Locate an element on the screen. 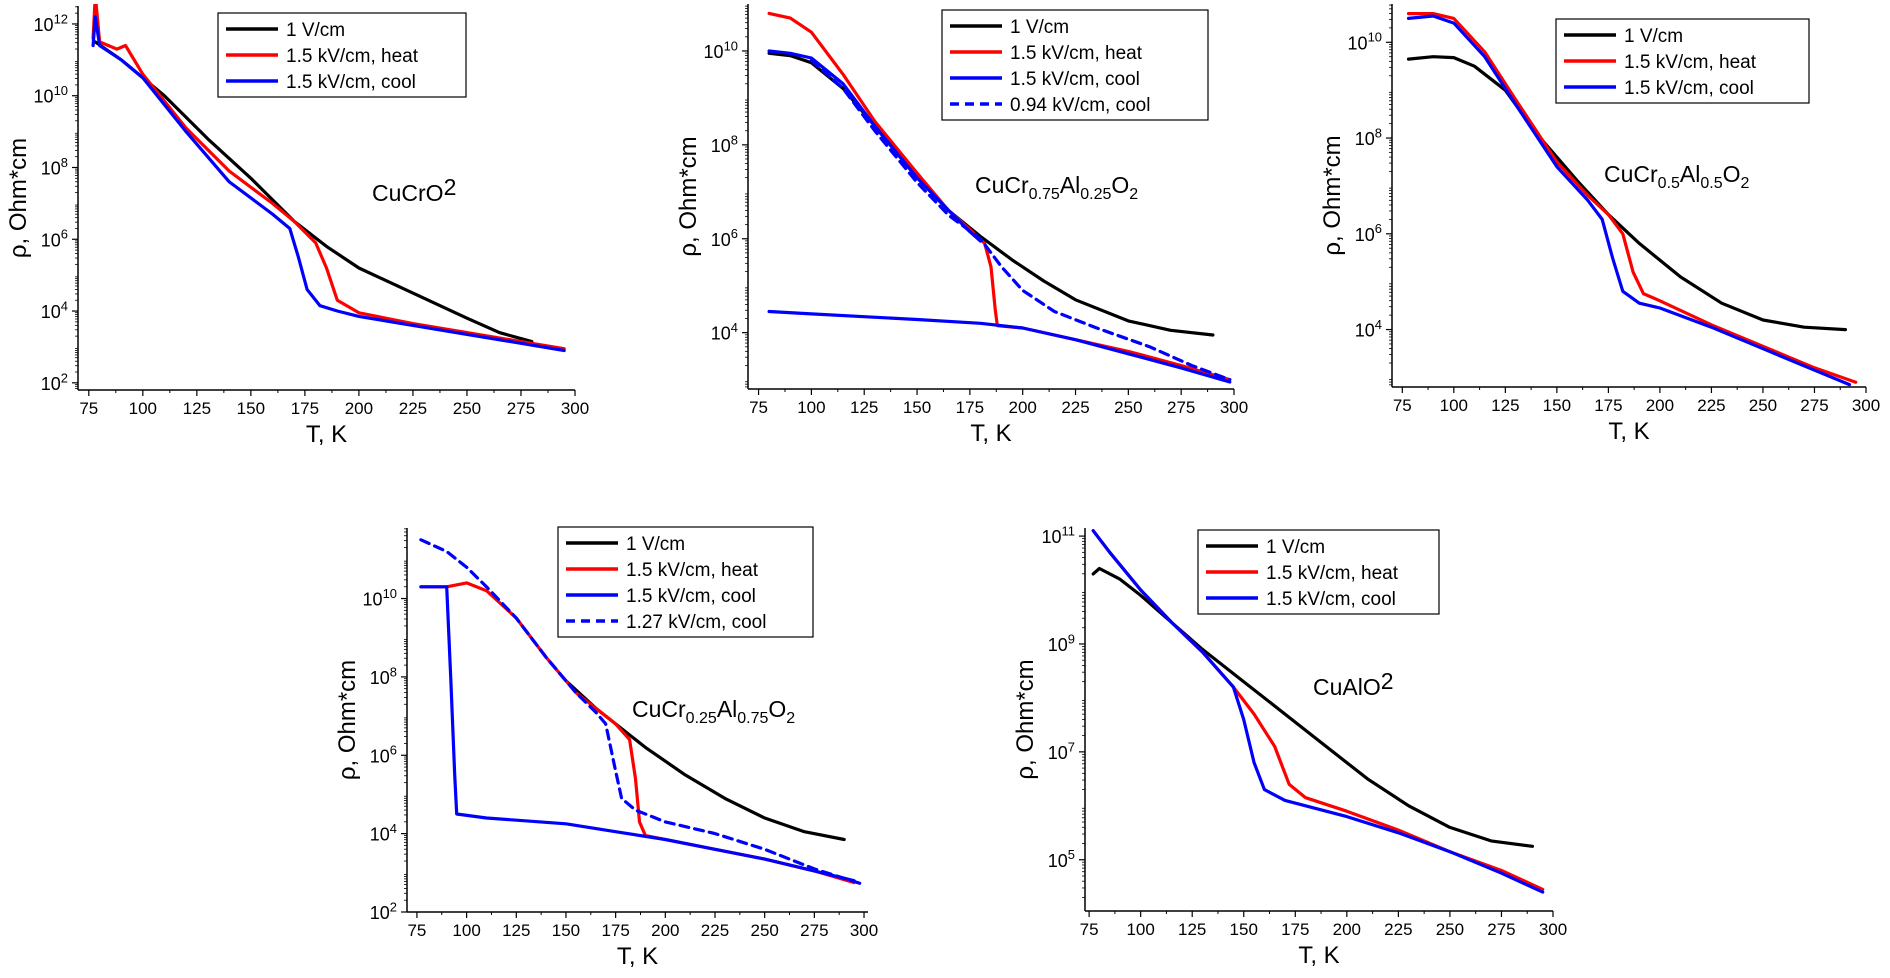  y-tick-label: 10¹¹ is located at coordinates (1058, 536).